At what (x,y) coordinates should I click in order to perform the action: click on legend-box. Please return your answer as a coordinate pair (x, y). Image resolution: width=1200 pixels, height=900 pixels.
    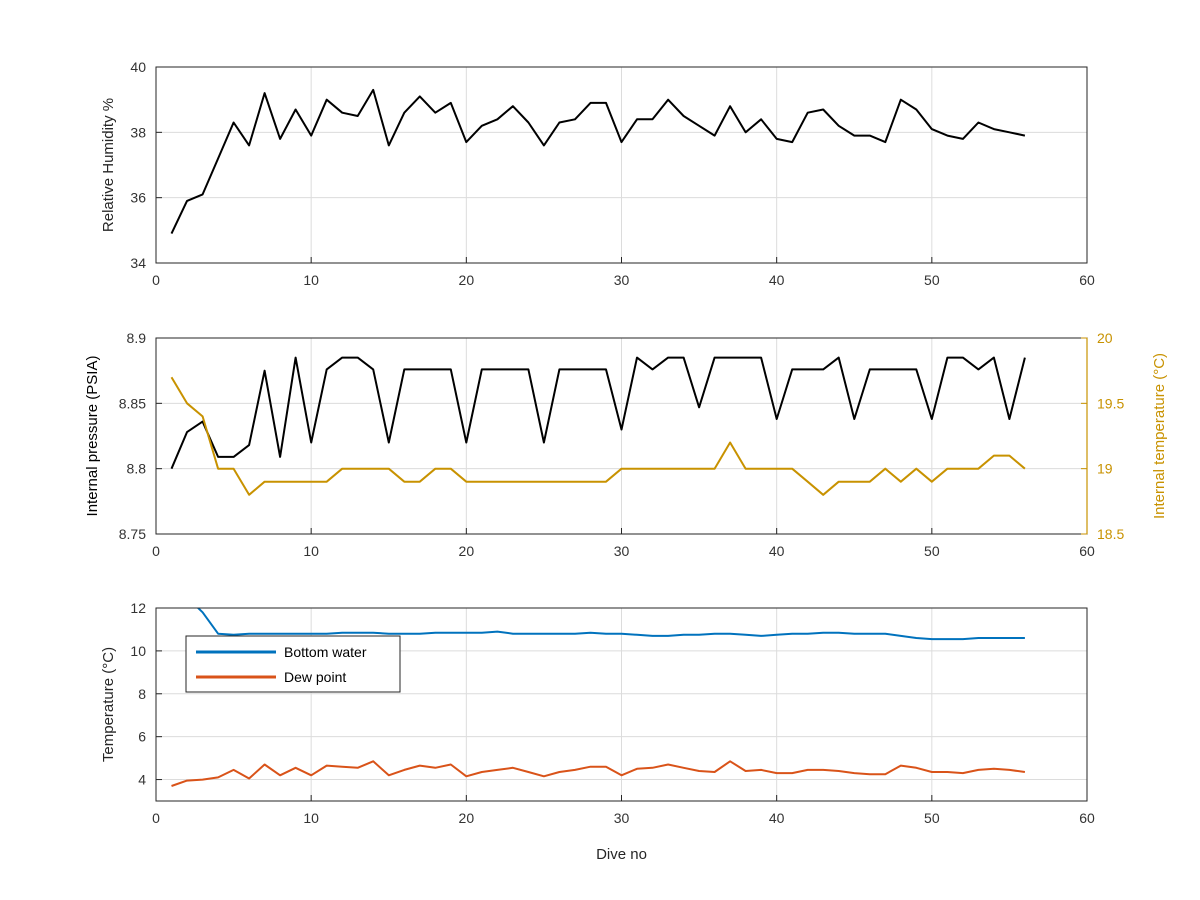
    Looking at the image, I should click on (293, 664).